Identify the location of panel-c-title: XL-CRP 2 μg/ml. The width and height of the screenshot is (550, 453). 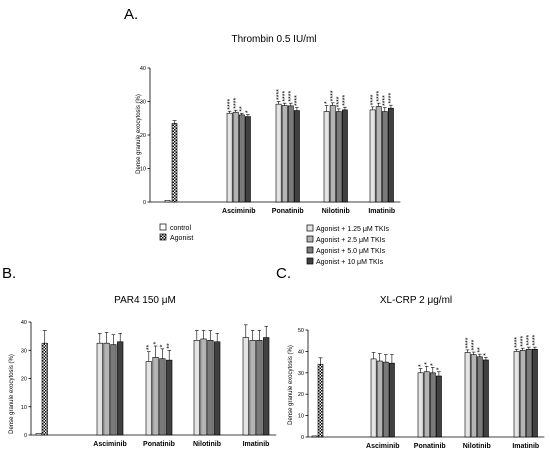
(416, 300).